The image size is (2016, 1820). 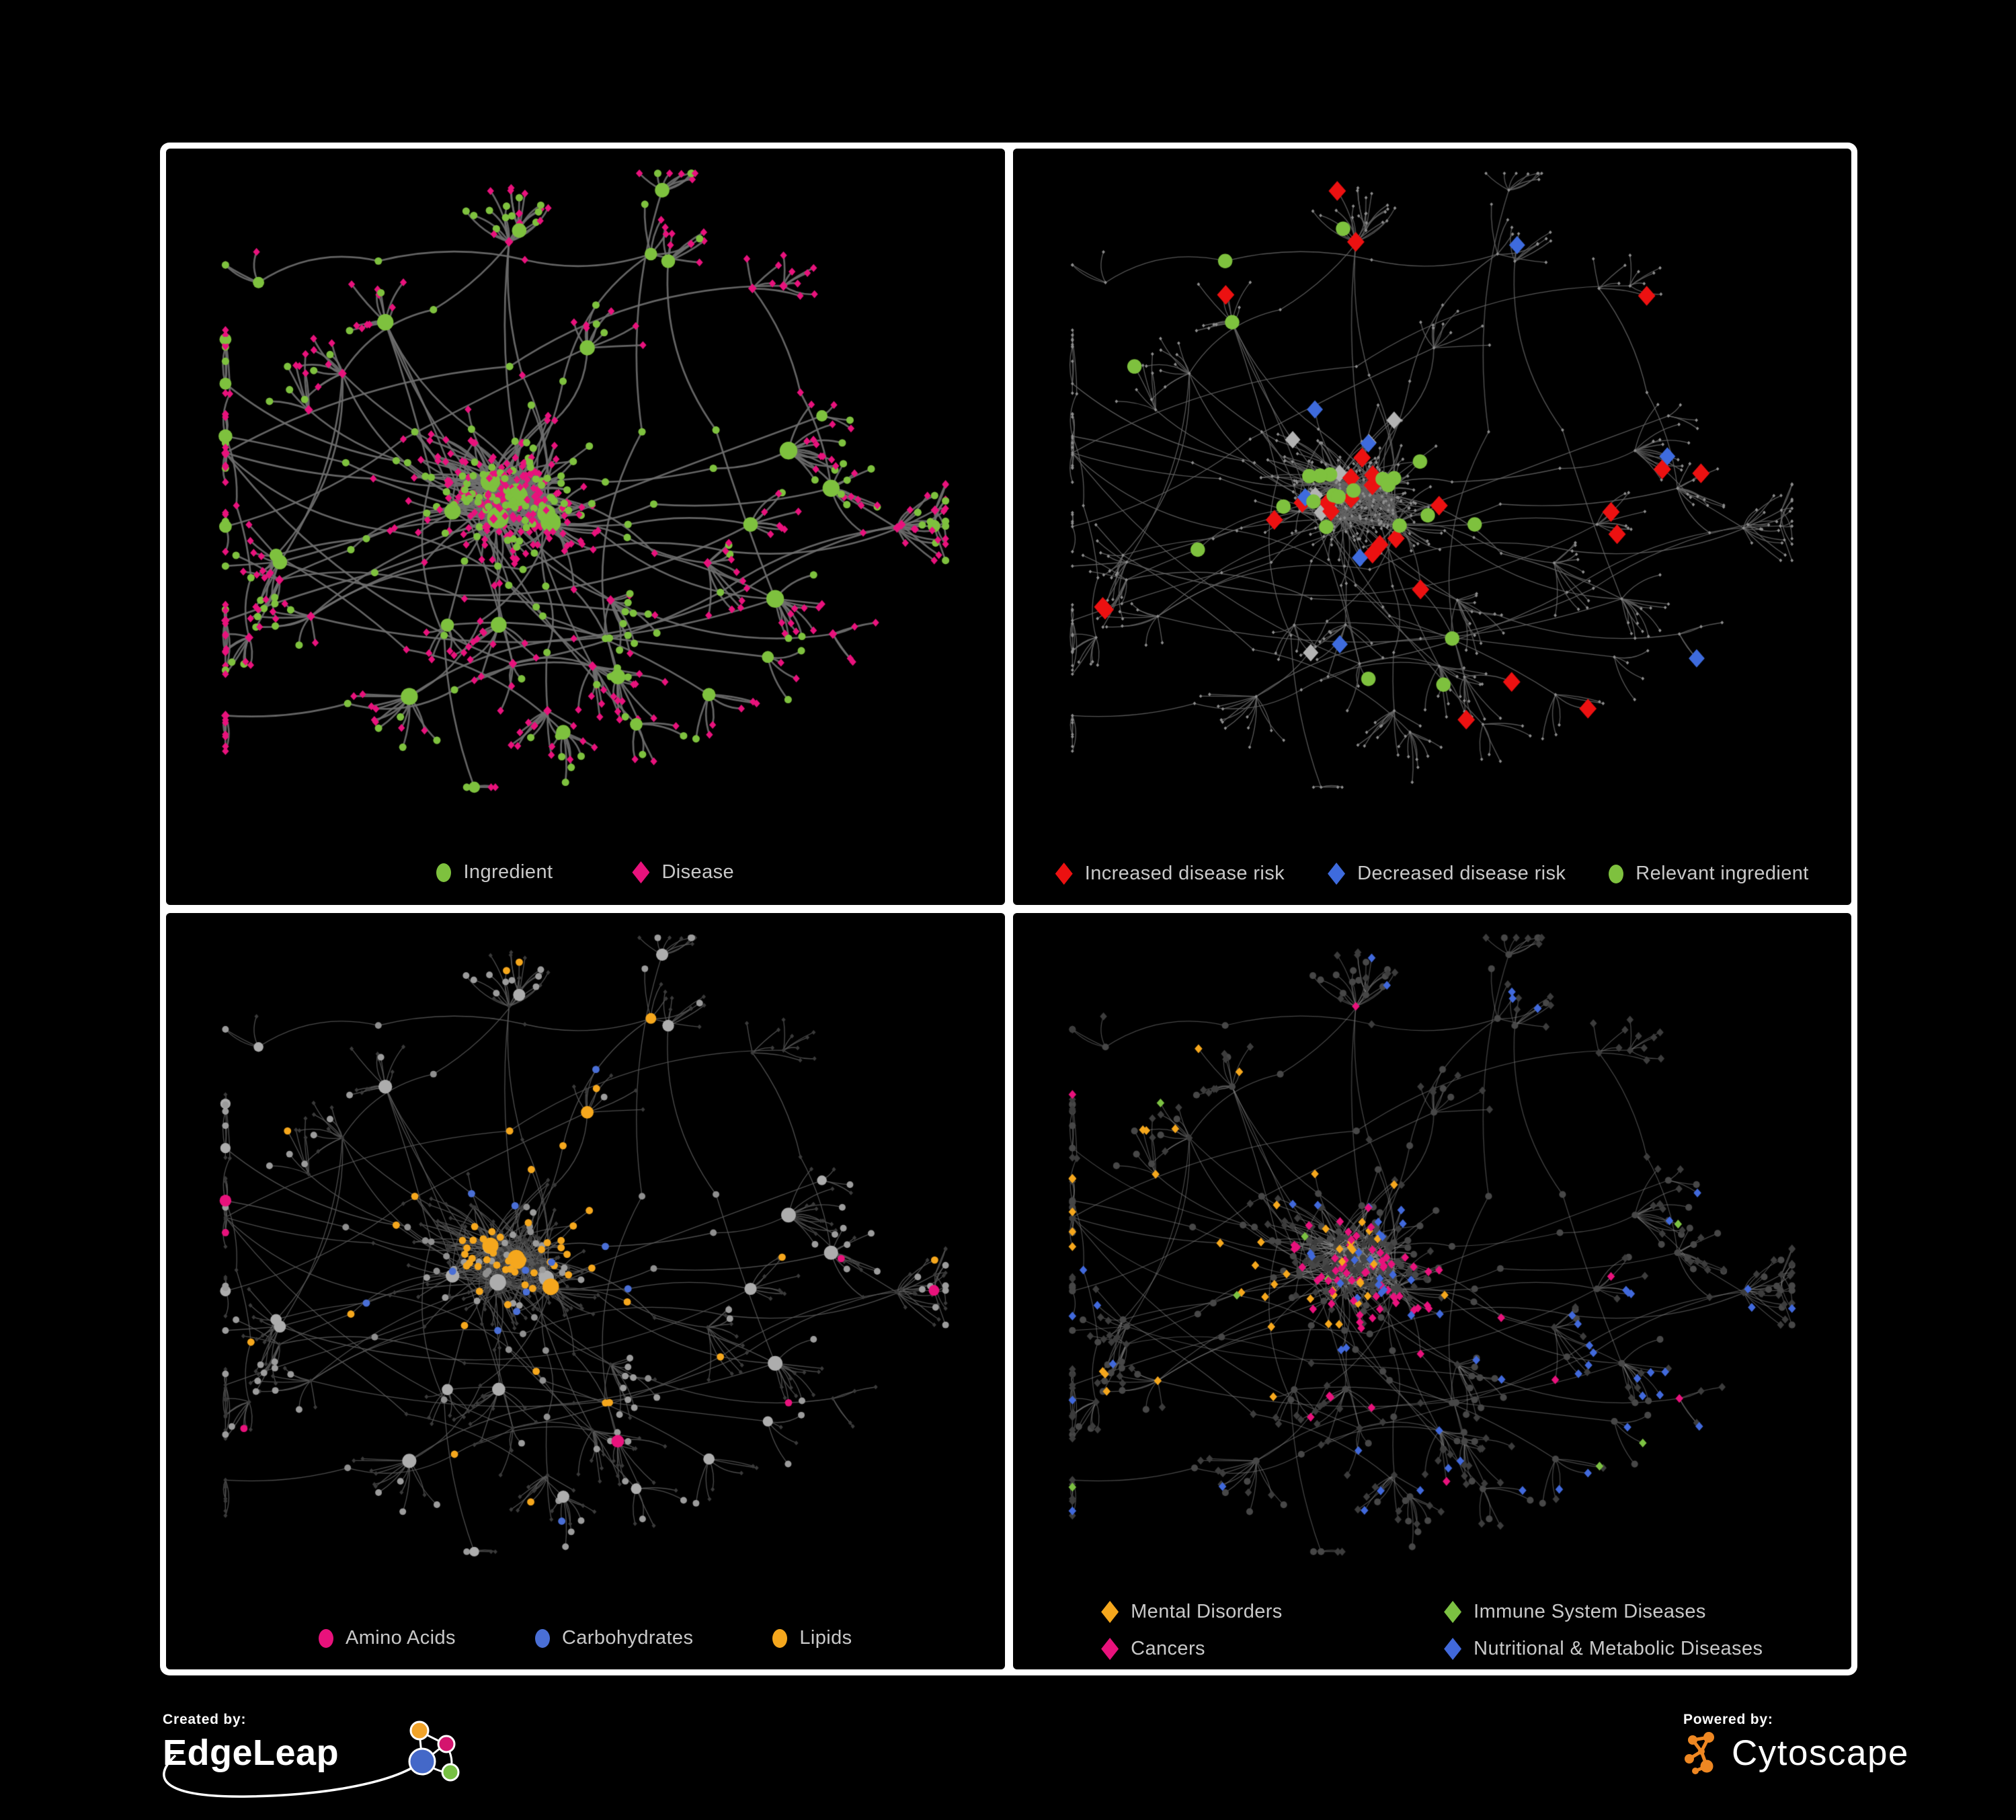 What do you see at coordinates (1168, 1648) in the screenshot?
I see `legend-label: Cancers` at bounding box center [1168, 1648].